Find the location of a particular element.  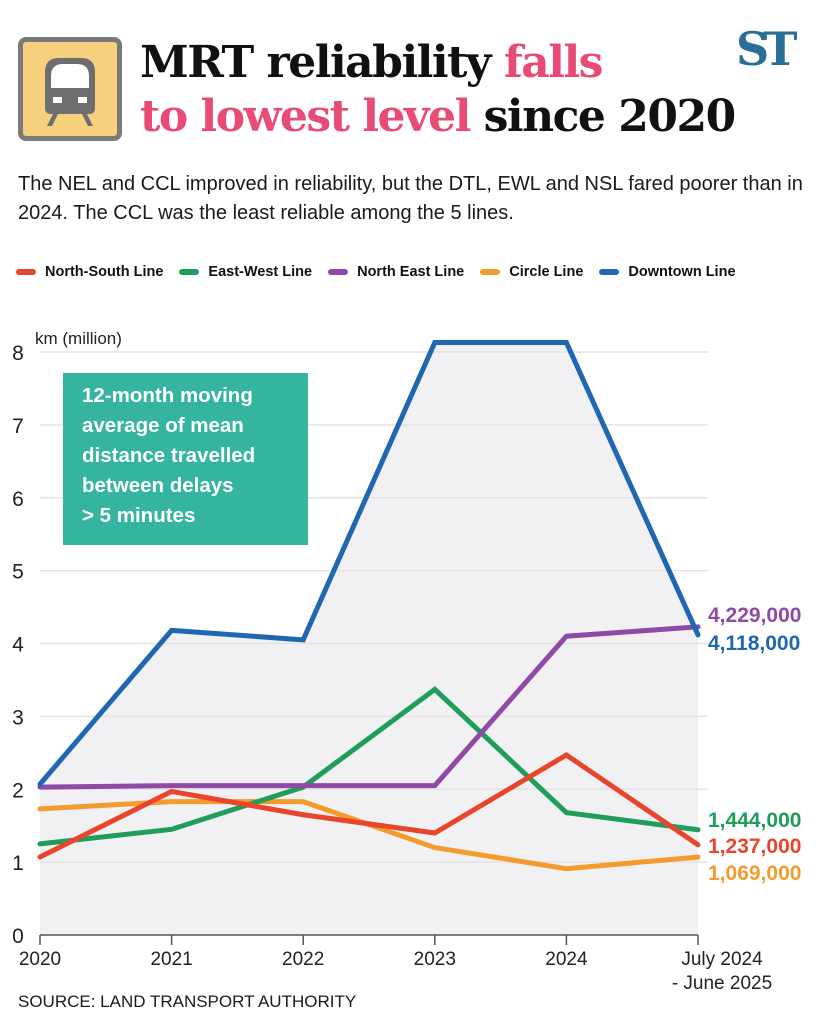

x-tick-label: - June 2025 is located at coordinates (722, 981).